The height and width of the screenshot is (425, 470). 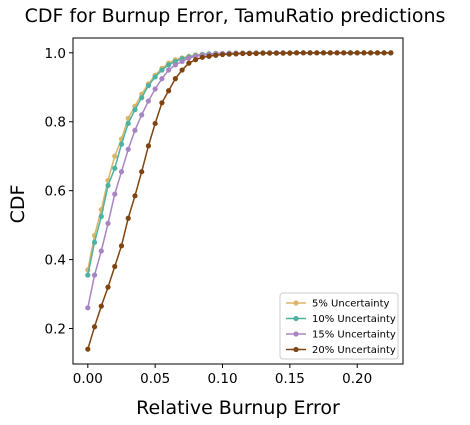 I want to click on legend-item: 20% Uncertainty, so click(x=341, y=350).